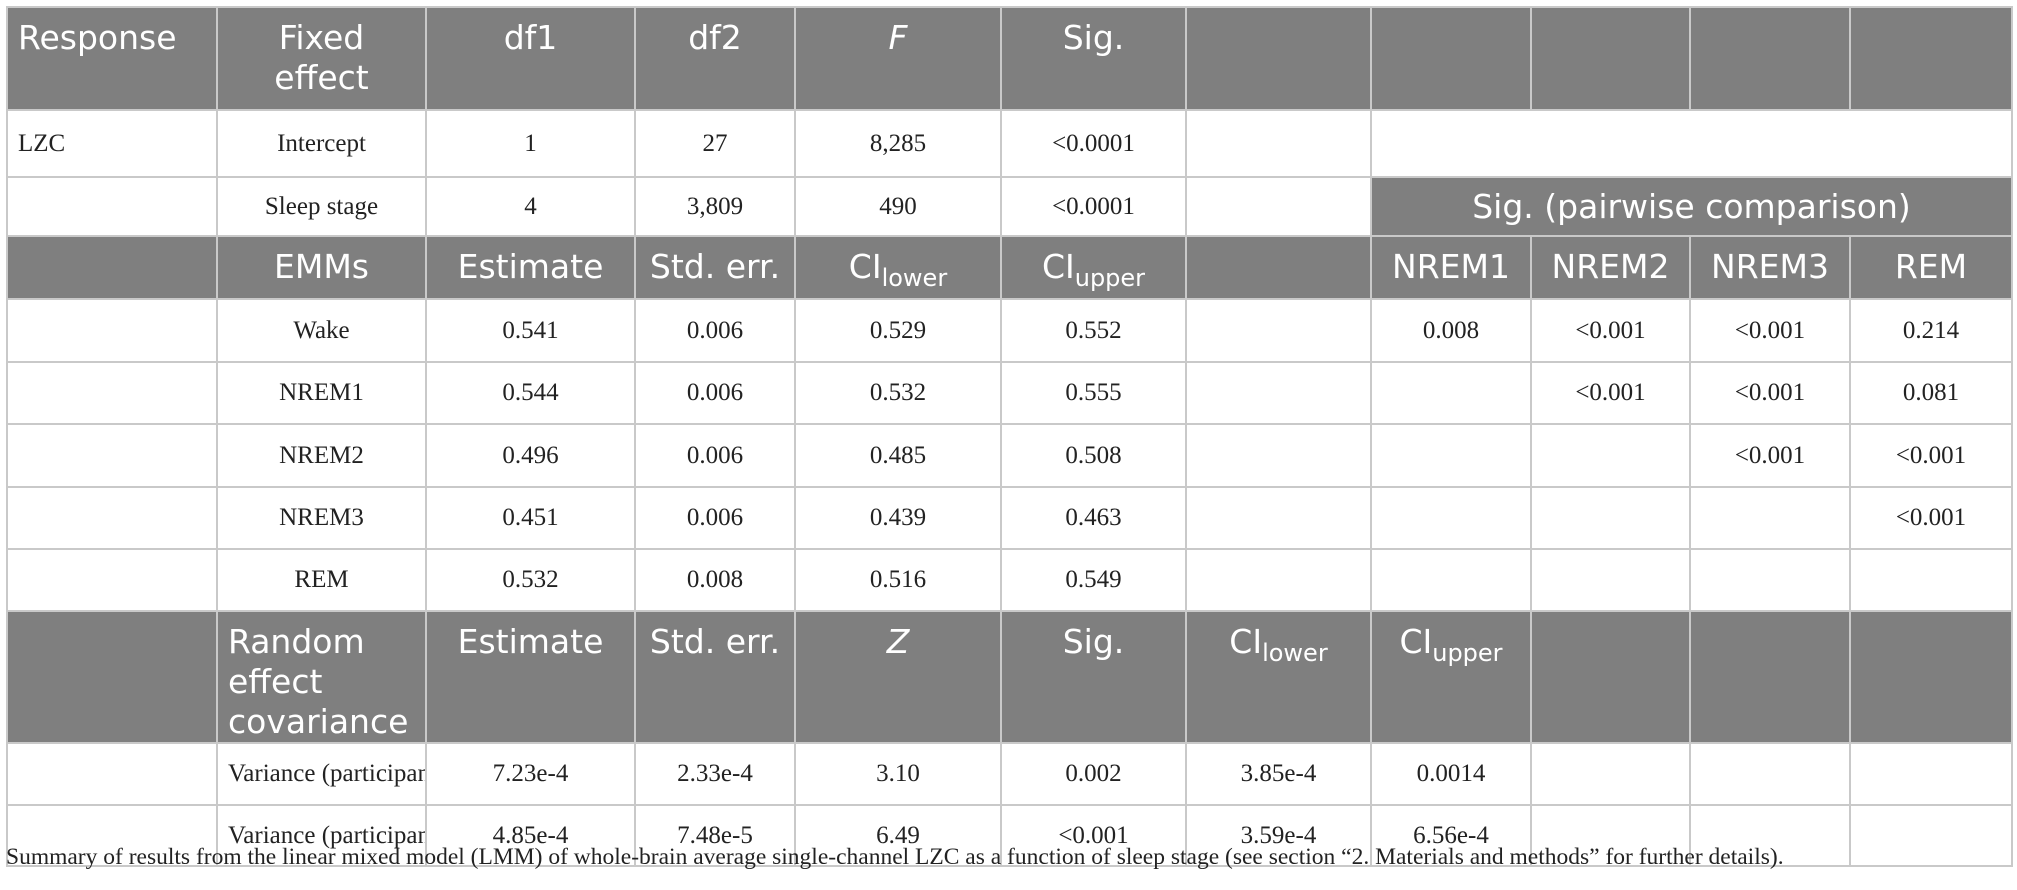 The width and height of the screenshot is (2017, 890). I want to click on table-cell: 0.451, so click(530, 518).